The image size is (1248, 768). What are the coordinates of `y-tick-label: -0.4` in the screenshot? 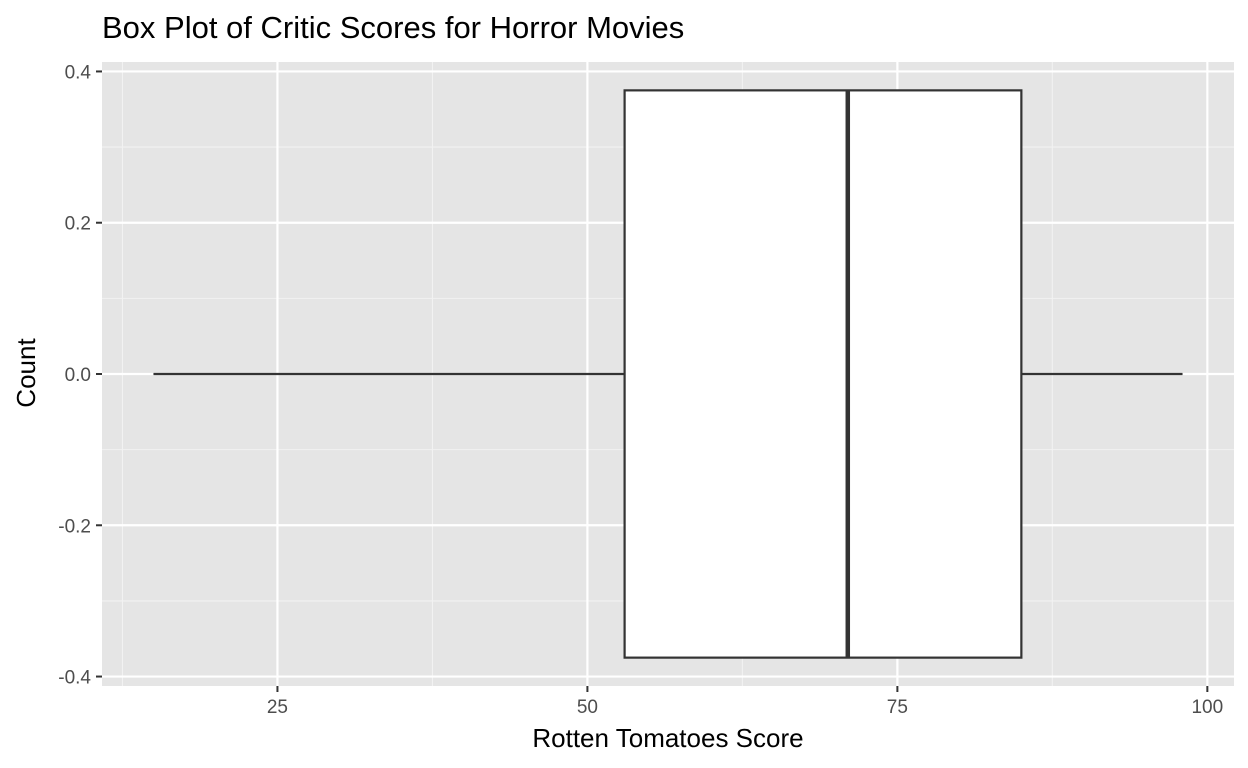 It's located at (74, 678).